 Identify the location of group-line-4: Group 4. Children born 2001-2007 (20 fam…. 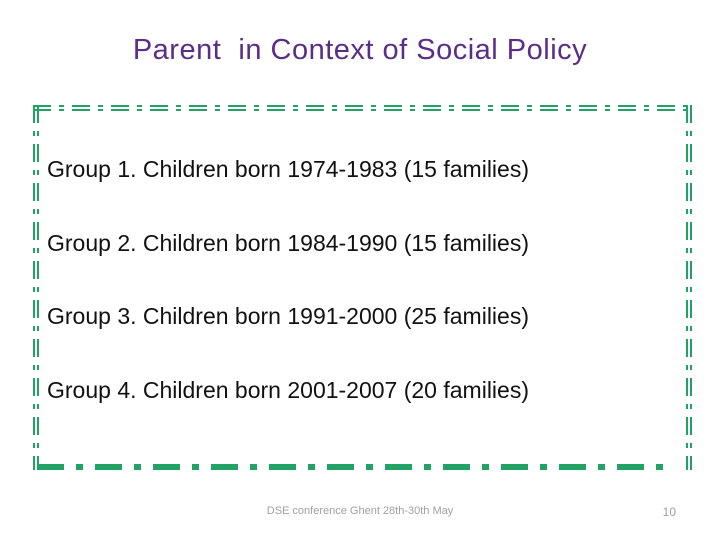
(288, 389).